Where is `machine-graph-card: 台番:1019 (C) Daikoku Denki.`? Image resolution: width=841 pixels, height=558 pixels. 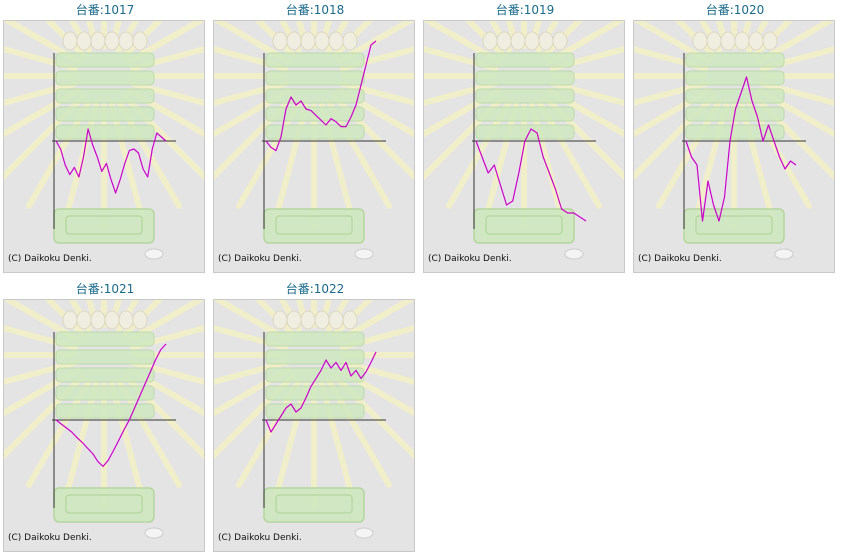 machine-graph-card: 台番:1019 (C) Daikoku Denki. is located at coordinates (525, 139).